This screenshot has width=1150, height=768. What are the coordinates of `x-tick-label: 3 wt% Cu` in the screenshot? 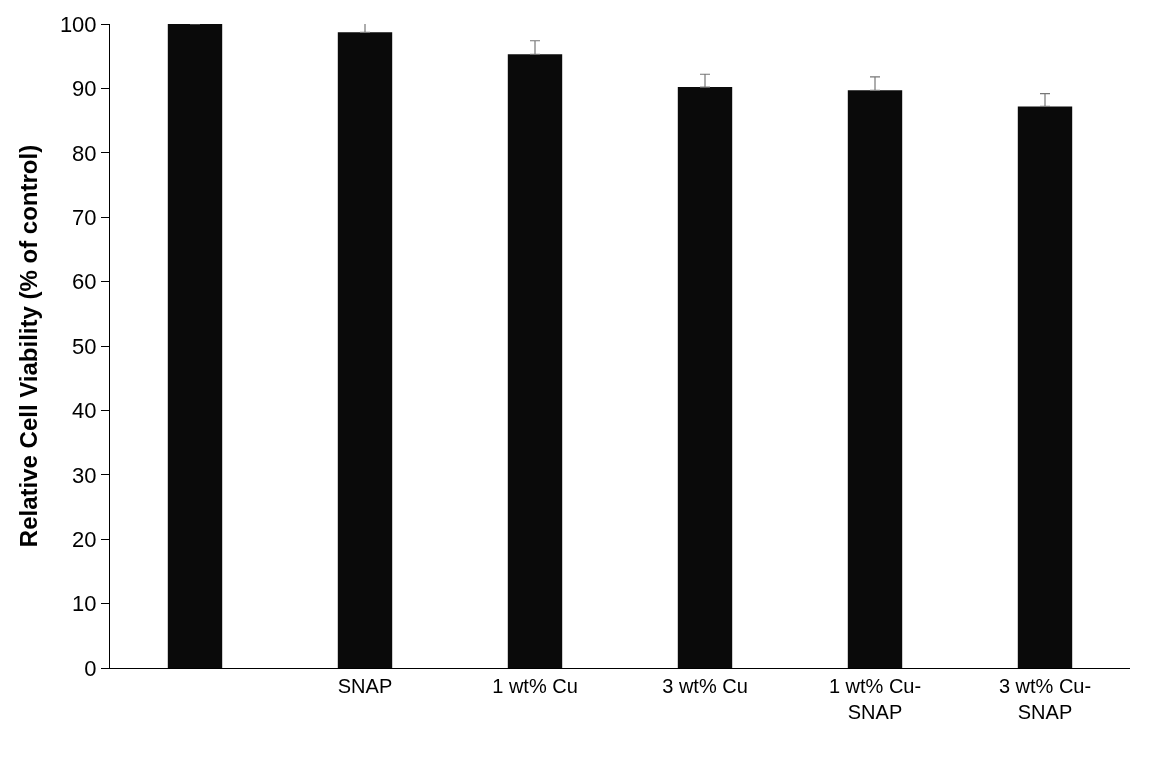 It's located at (705, 686).